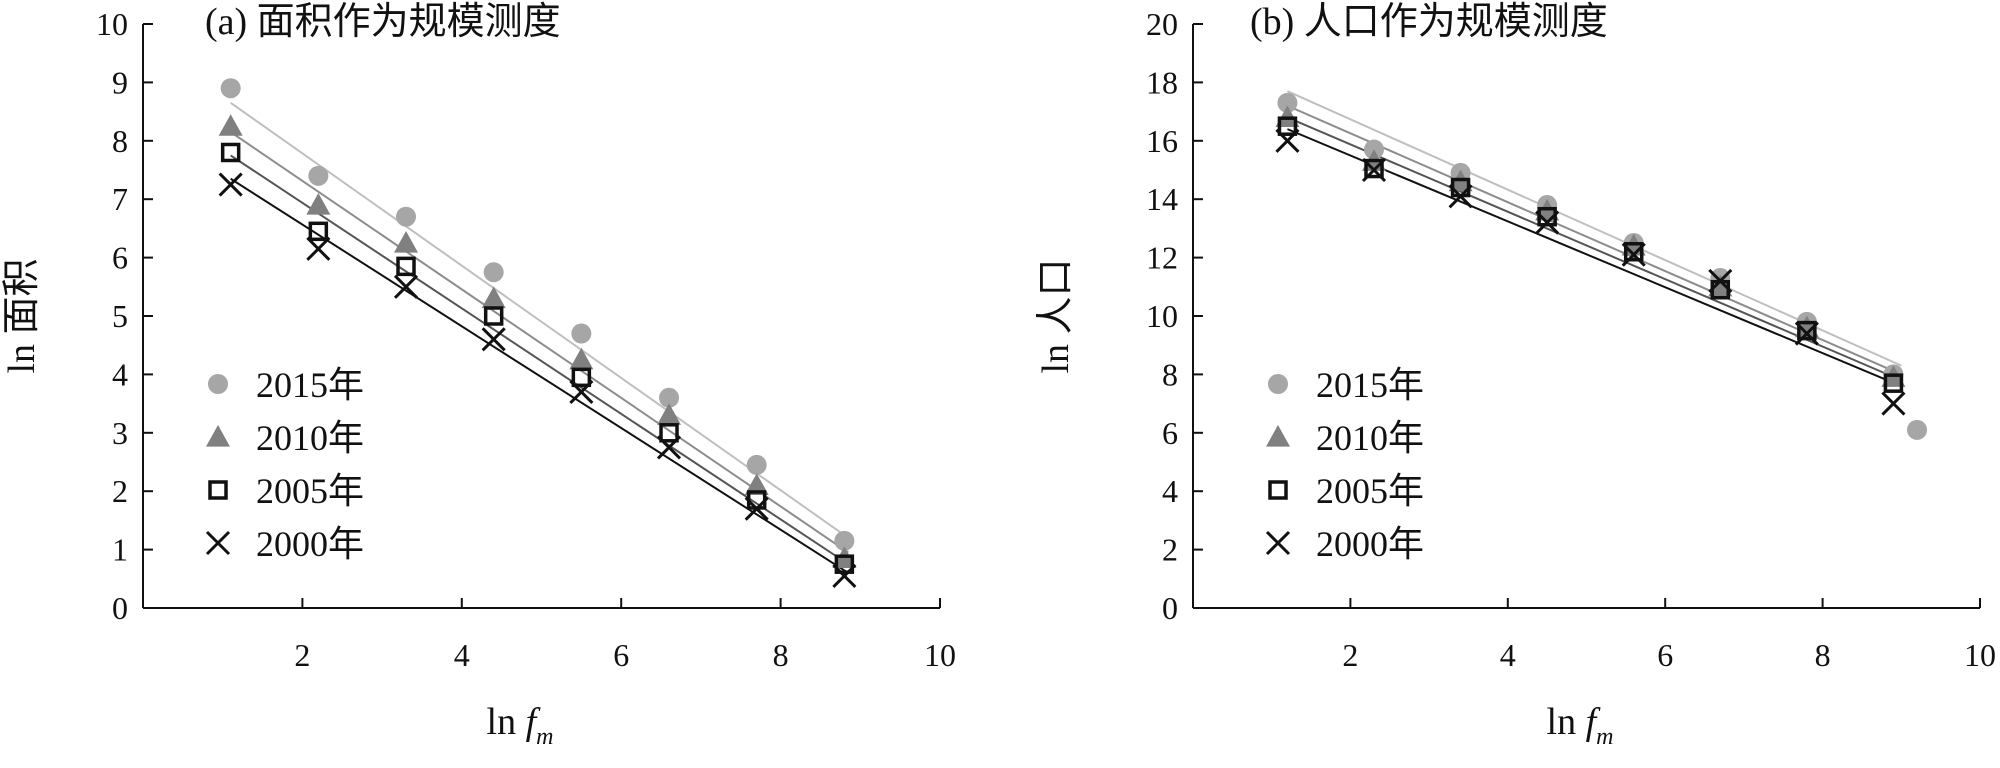 This screenshot has height=768, width=2000. I want to click on y-tick-label: 20, so click(1162, 24).